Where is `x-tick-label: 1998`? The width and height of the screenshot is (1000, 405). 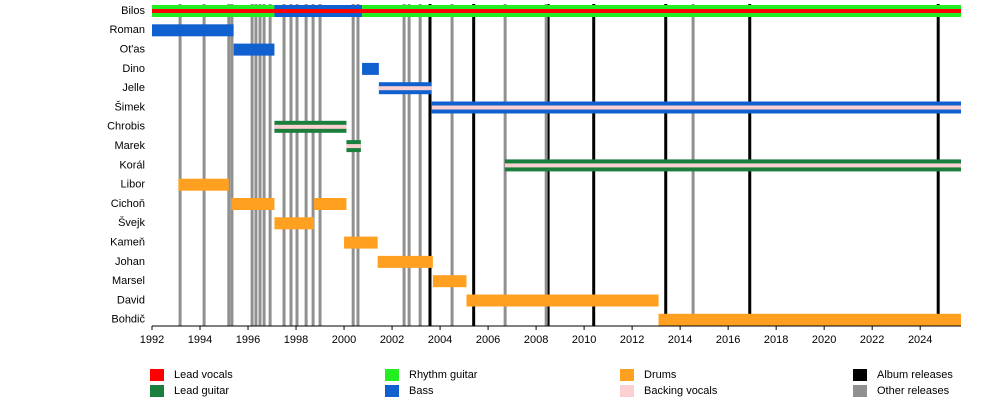
x-tick-label: 1998 is located at coordinates (296, 340).